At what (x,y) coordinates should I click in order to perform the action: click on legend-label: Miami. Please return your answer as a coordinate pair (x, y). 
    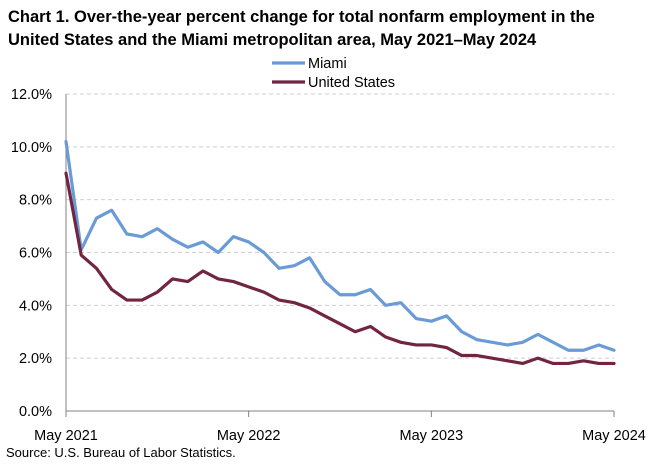
    Looking at the image, I should click on (327, 64).